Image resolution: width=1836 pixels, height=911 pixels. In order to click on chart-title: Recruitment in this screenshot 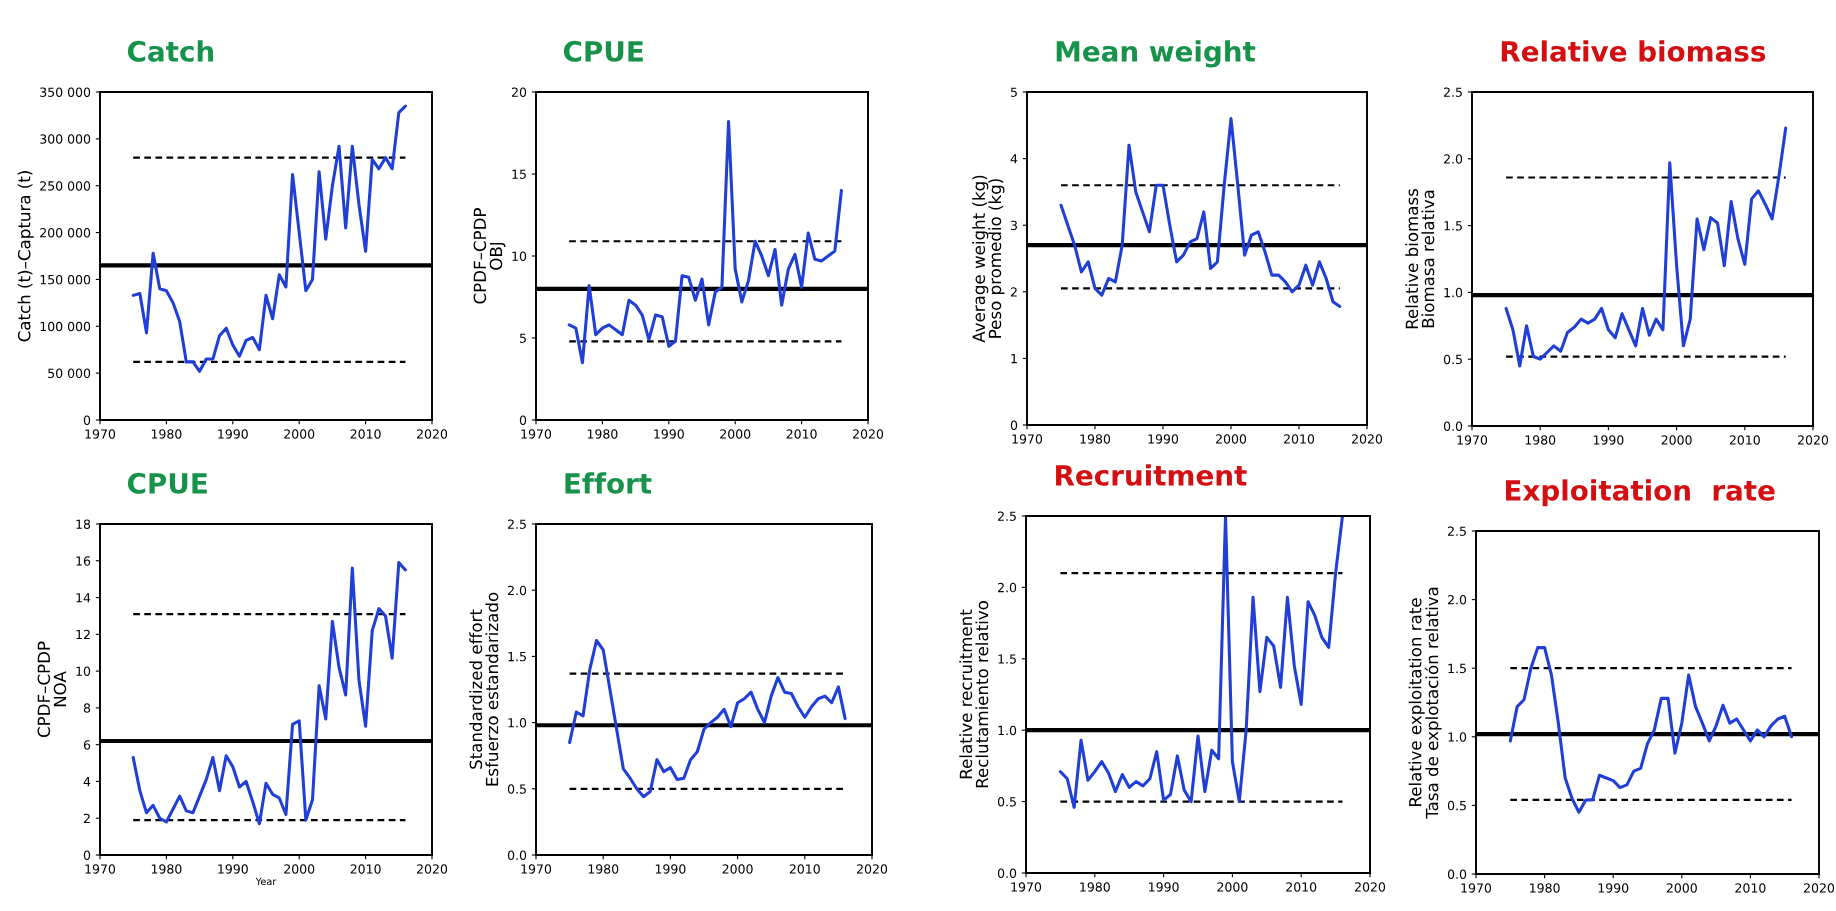, I will do `click(1151, 475)`.